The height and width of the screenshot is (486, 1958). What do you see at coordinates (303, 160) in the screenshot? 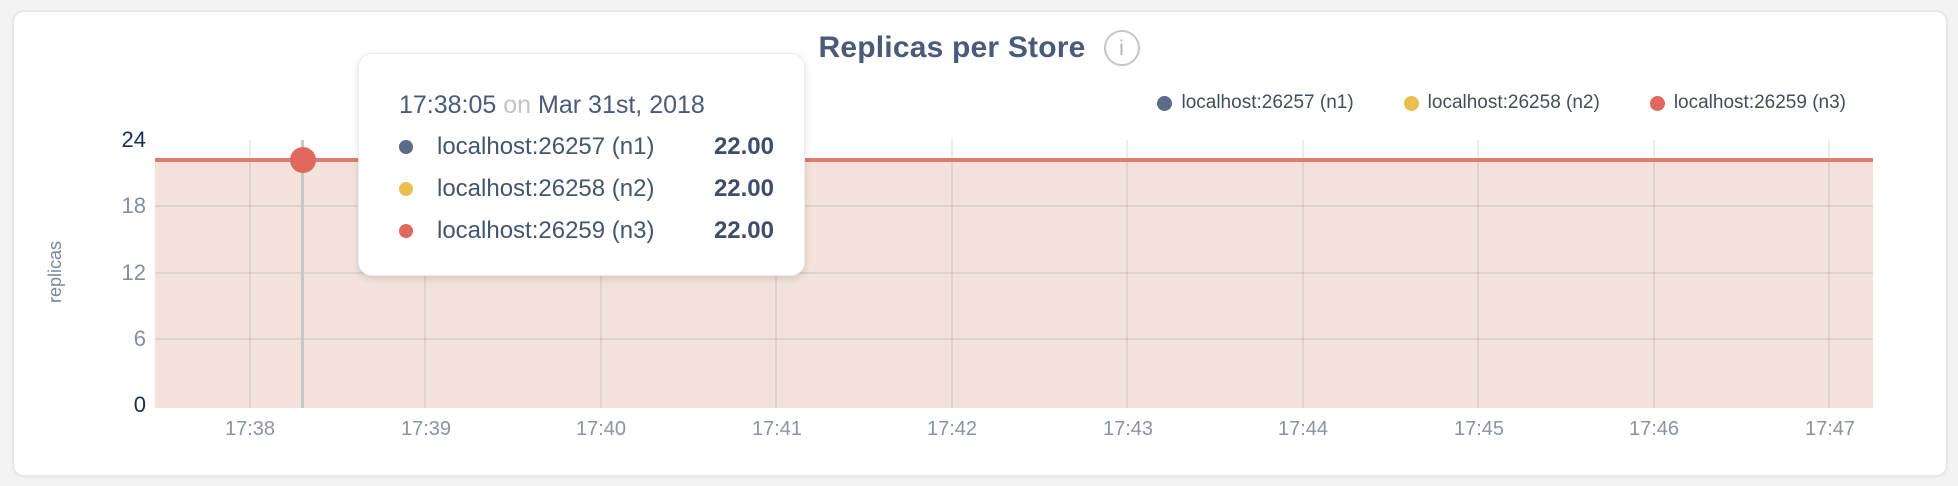
I see `hover-point-dot` at bounding box center [303, 160].